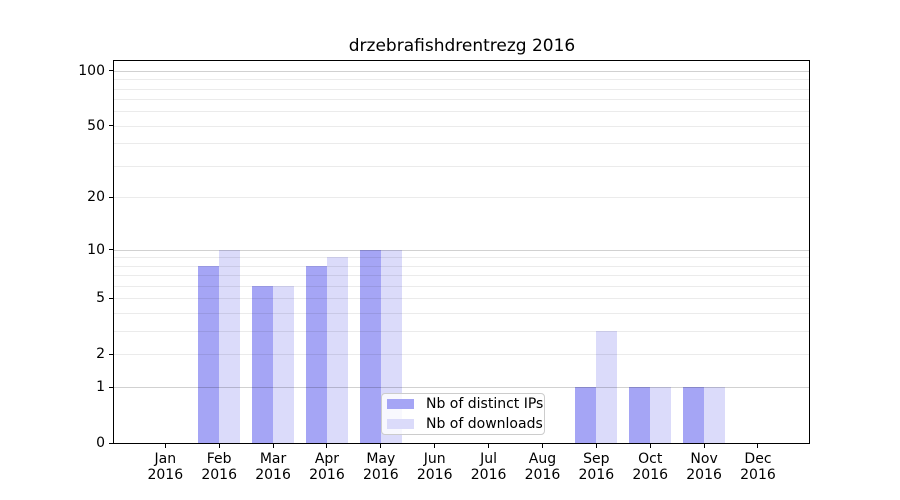  What do you see at coordinates (650, 459) in the screenshot?
I see `x-label-month: Oct` at bounding box center [650, 459].